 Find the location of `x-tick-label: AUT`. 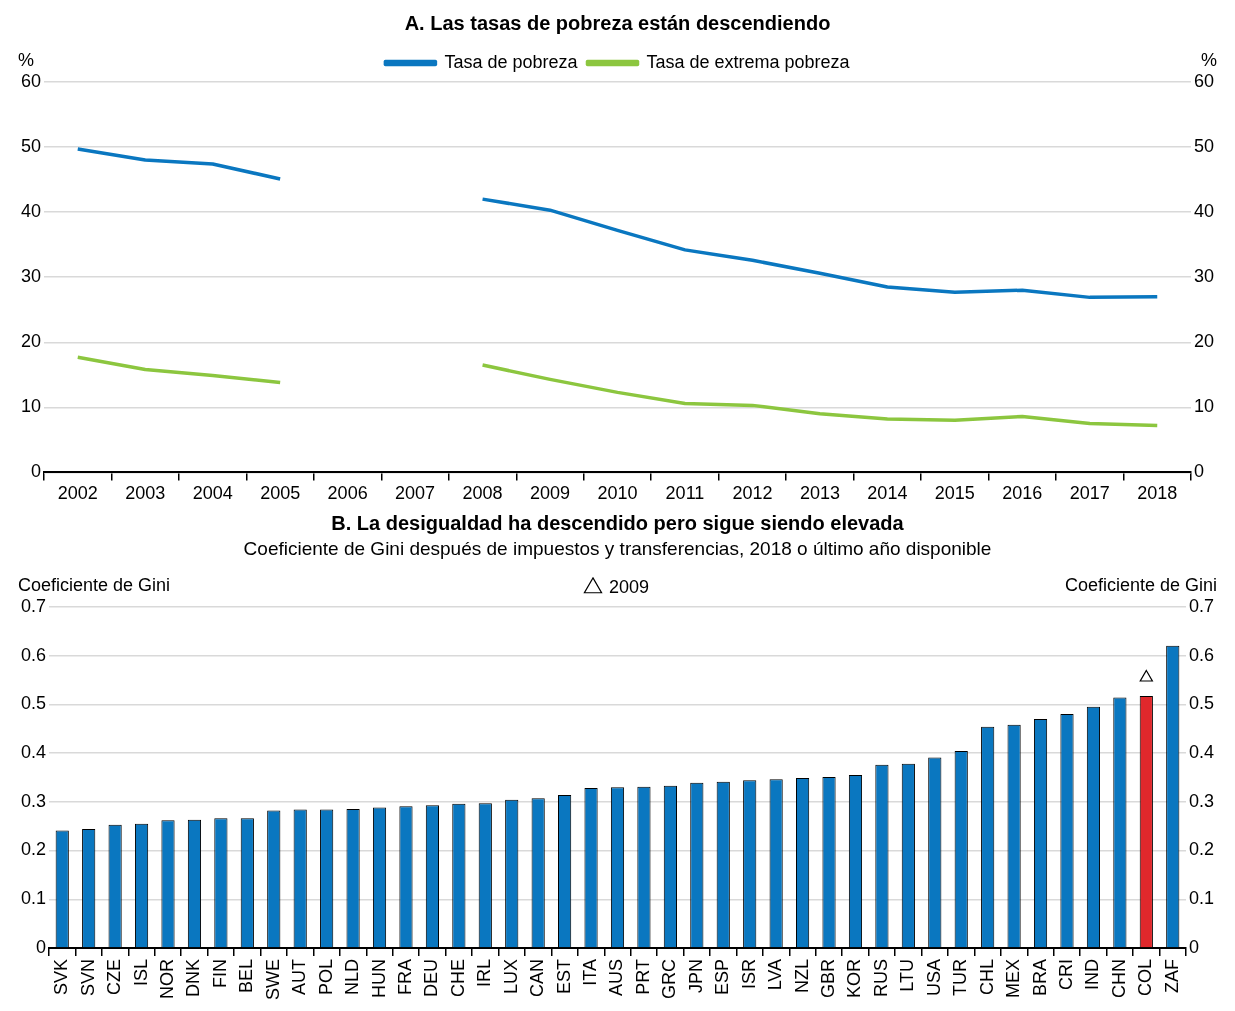

x-tick-label: AUT is located at coordinates (299, 976).